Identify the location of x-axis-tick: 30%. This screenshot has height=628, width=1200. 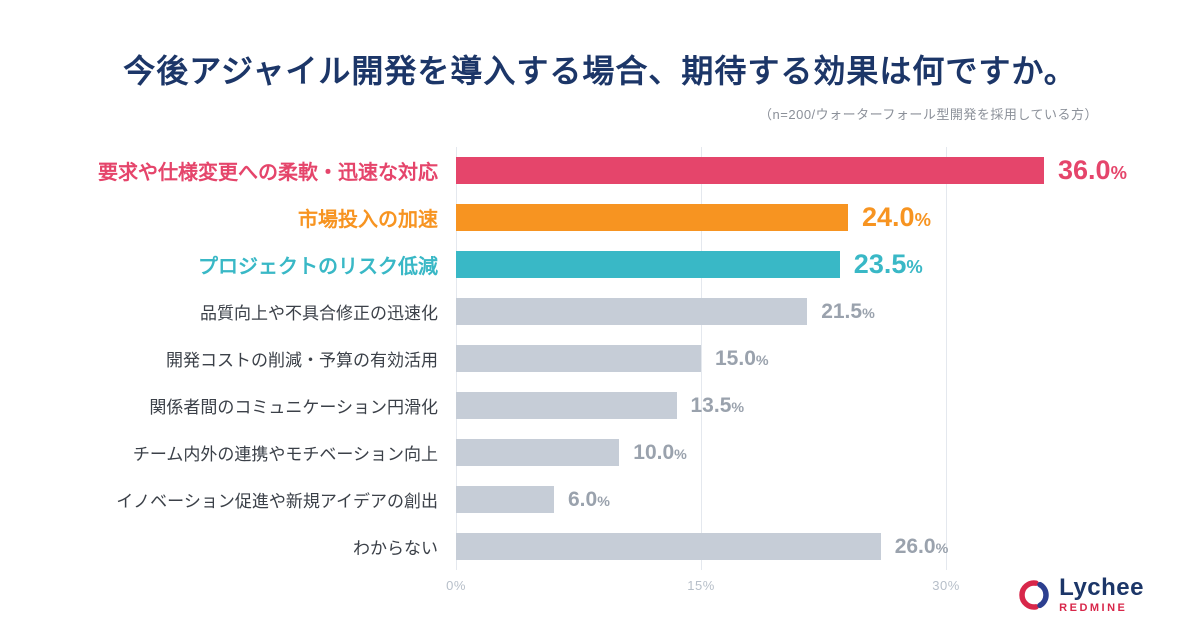
(946, 585).